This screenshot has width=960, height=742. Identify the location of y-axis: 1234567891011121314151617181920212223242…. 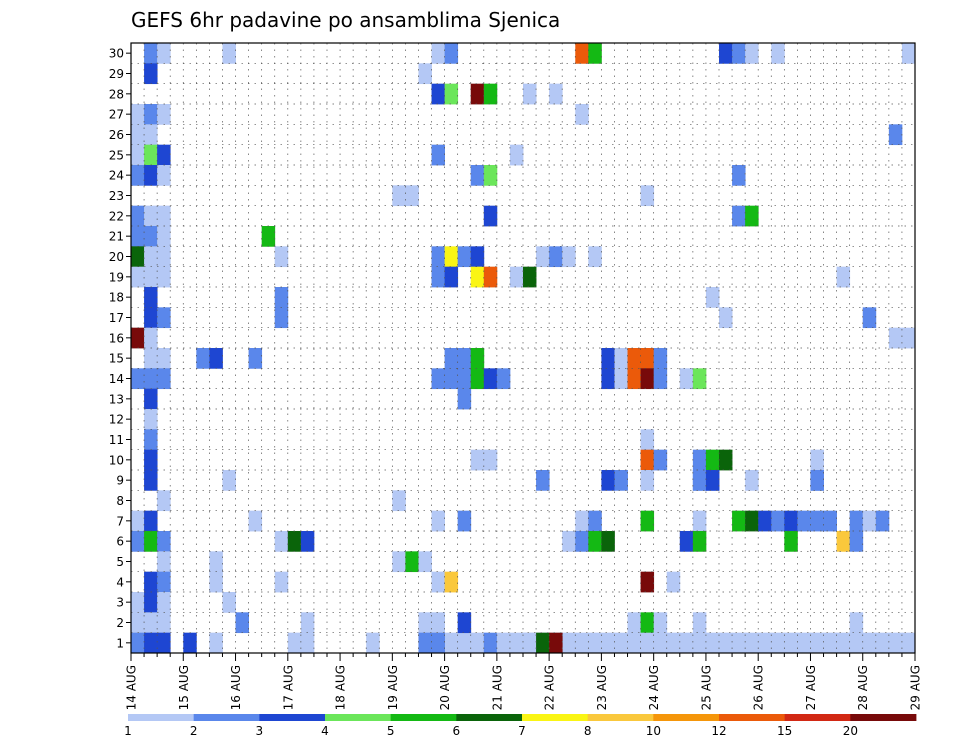
(120, 348).